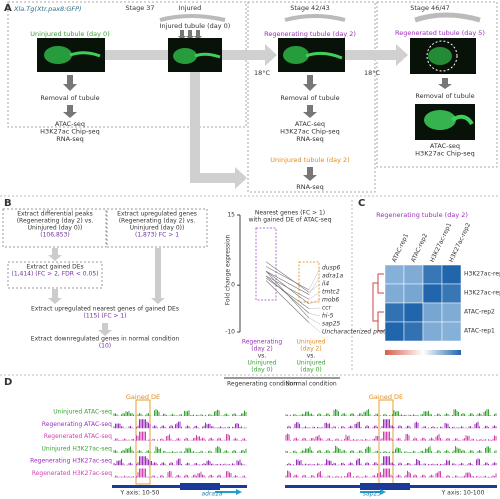  What do you see at coordinates (78, 436) in the screenshot?
I see `track-label: Regenerated ATAC-seq` at bounding box center [78, 436].